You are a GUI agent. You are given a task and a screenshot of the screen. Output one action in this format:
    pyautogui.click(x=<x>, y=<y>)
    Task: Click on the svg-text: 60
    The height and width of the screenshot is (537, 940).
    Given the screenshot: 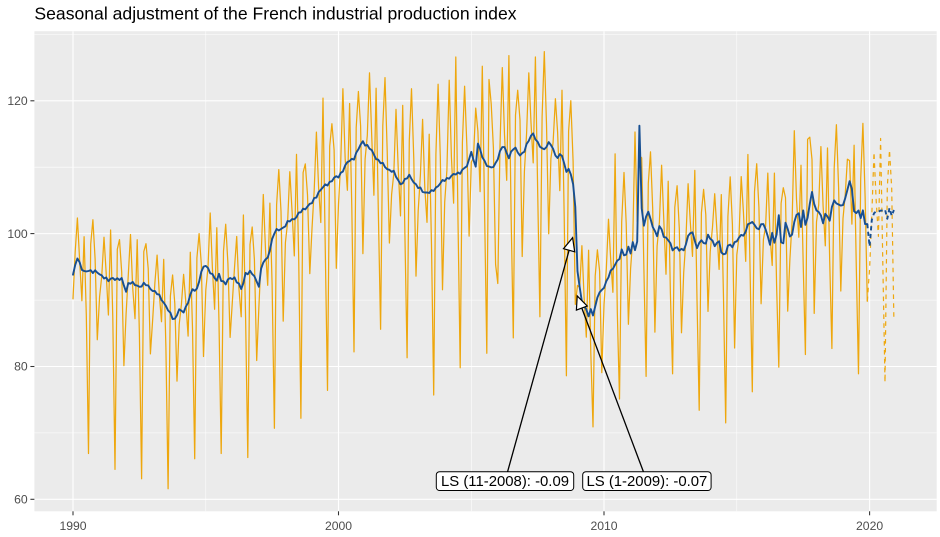 What is the action you would take?
    pyautogui.click(x=21, y=500)
    